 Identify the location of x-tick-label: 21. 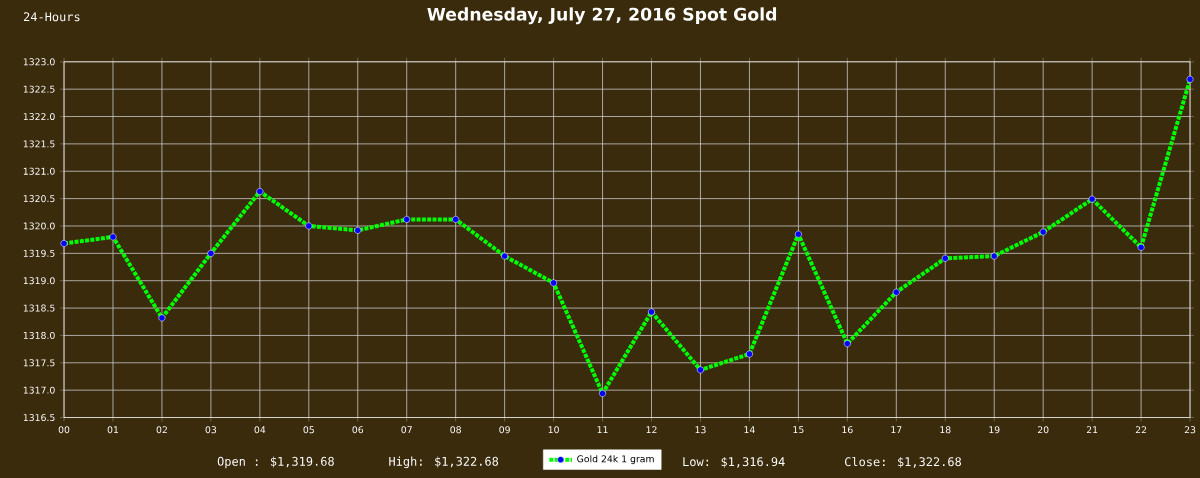
(1092, 429).